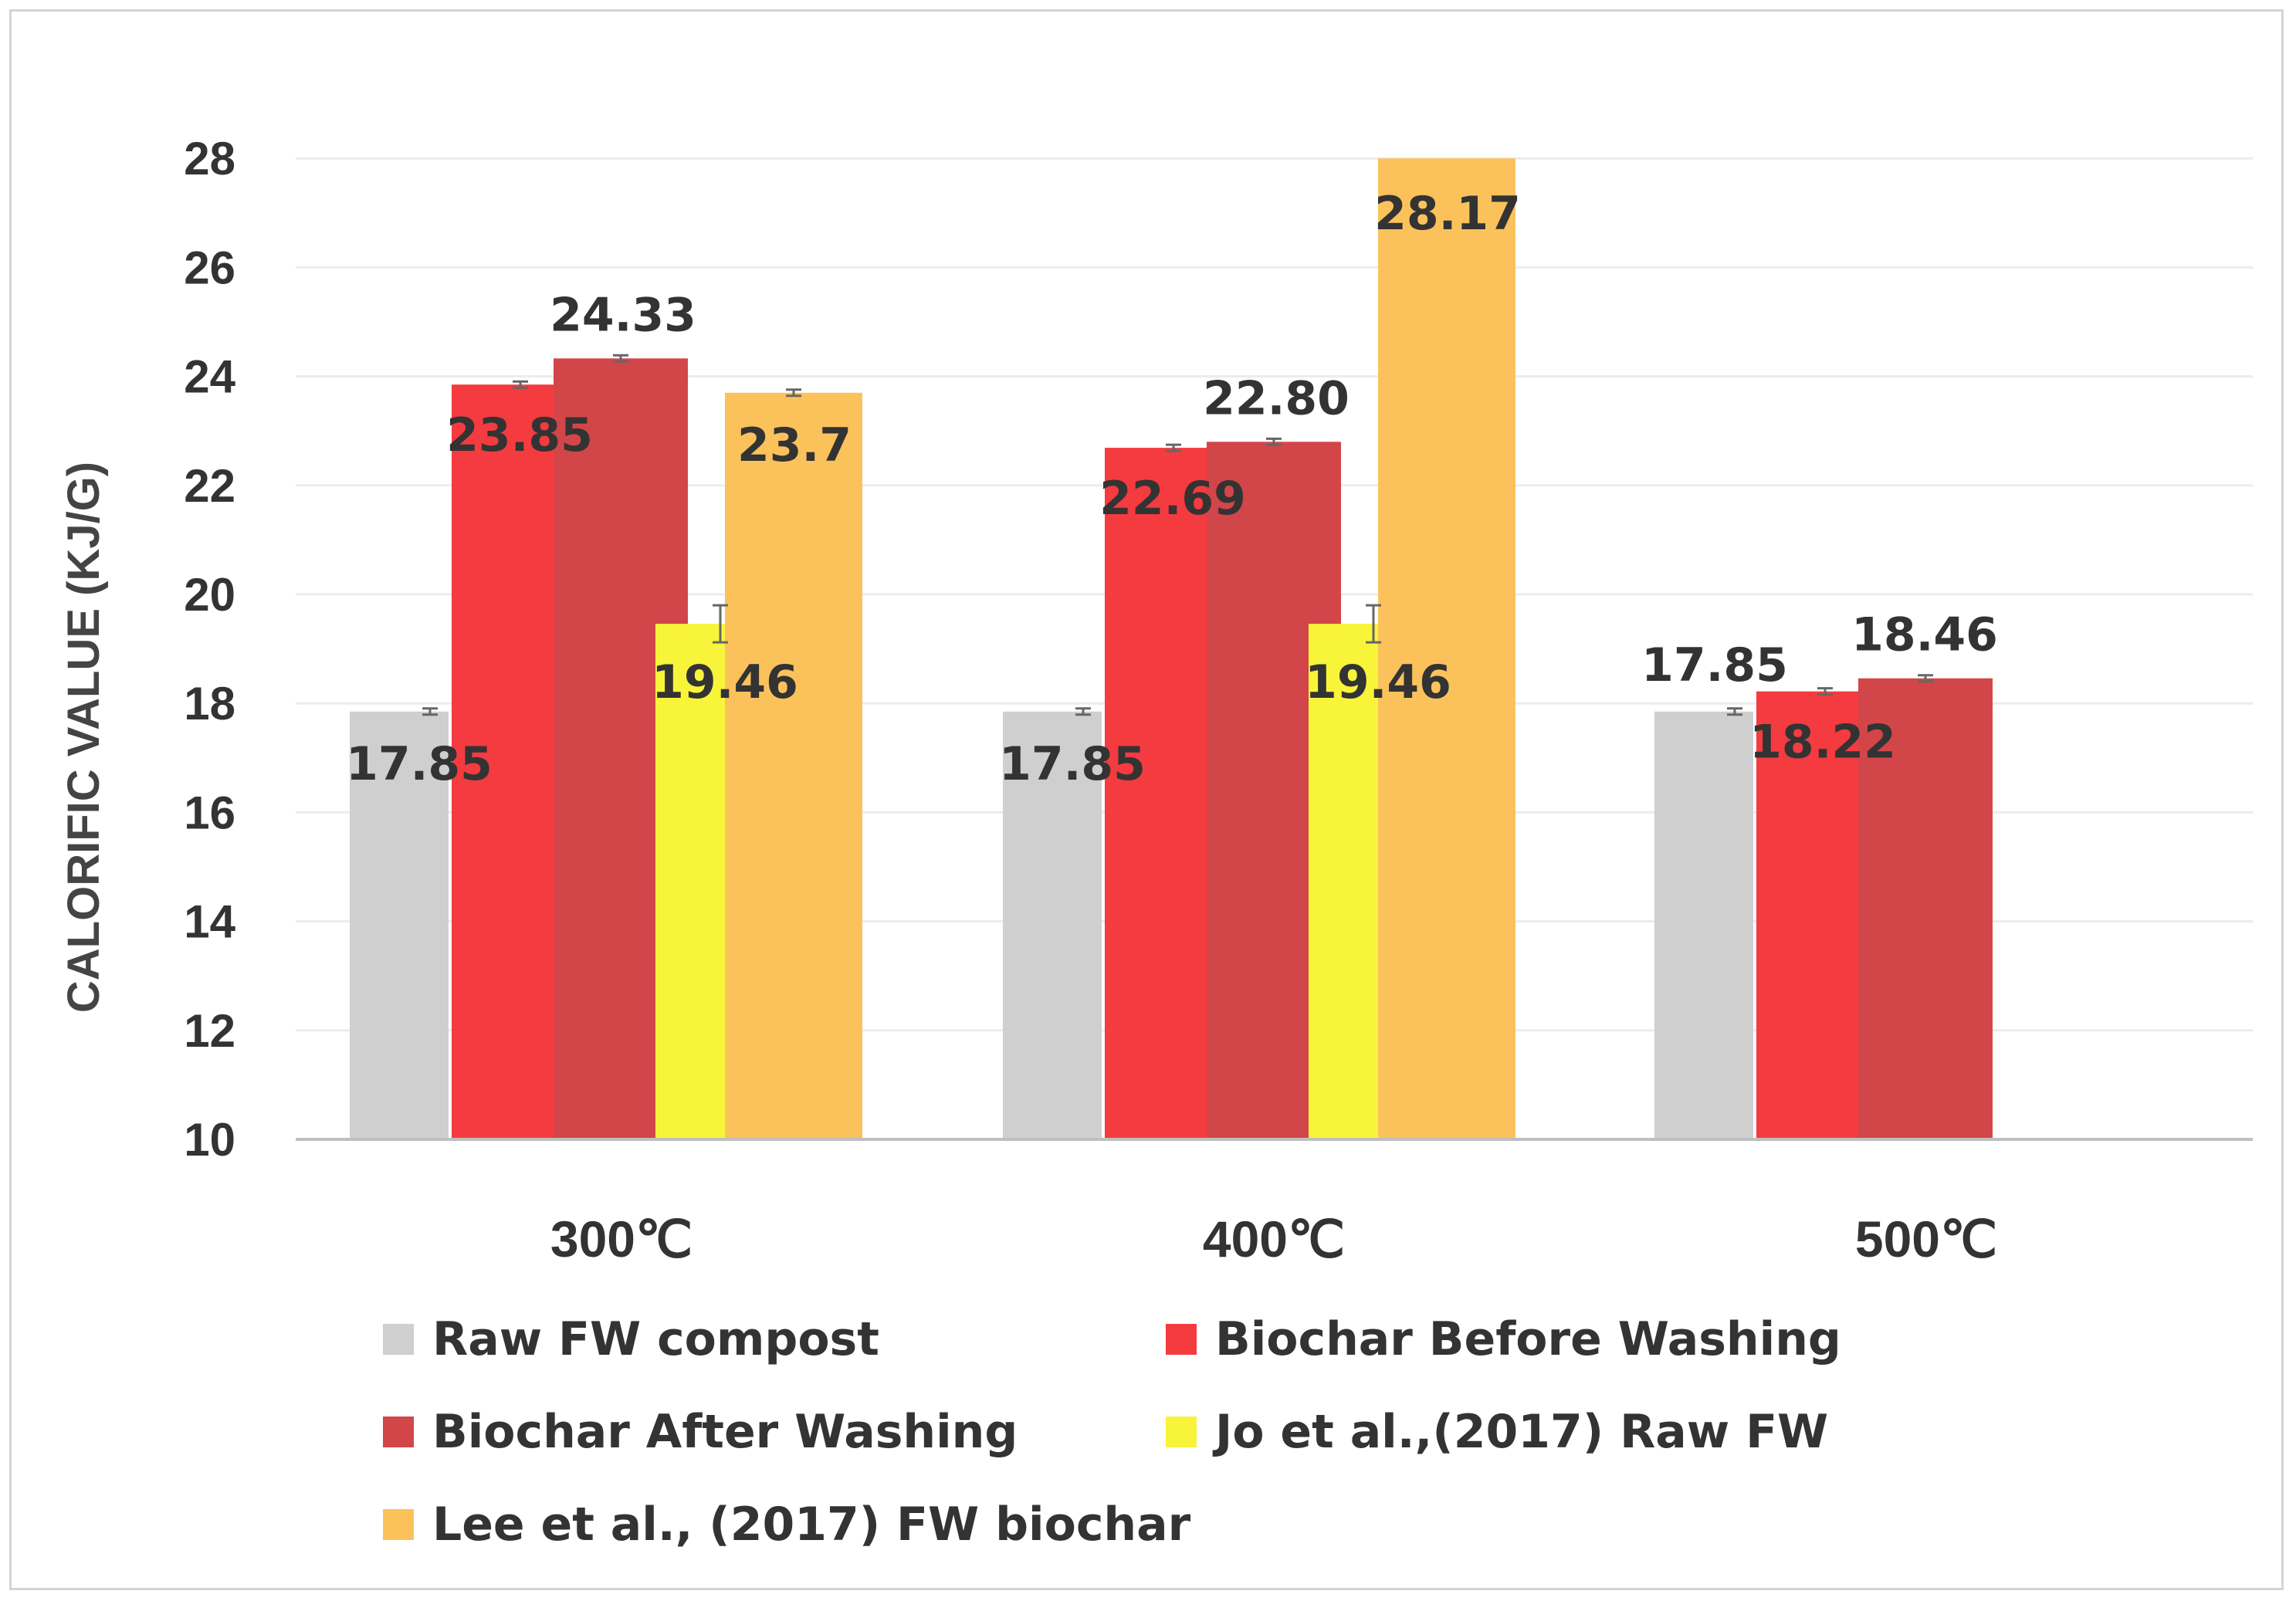 Image resolution: width=2296 pixels, height=1601 pixels. I want to click on data-label: 22.80, so click(1276, 398).